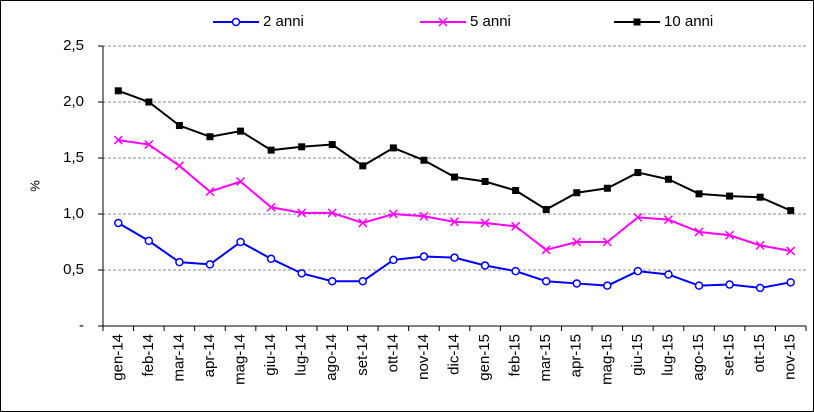 The height and width of the screenshot is (412, 814). I want to click on x-tick-label: ott-14, so click(392, 353).